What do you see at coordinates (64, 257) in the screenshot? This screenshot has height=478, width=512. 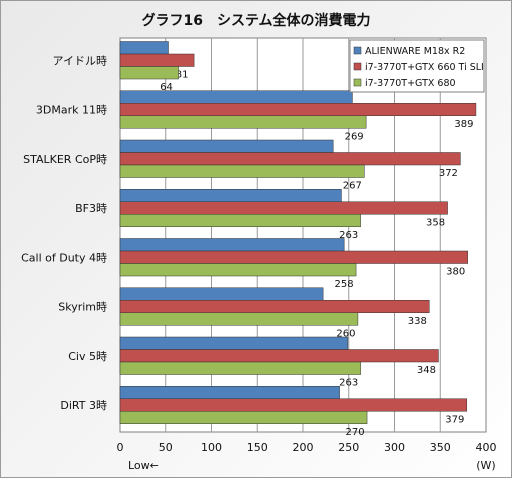 I see `category-label-4: Call of Duty 4時` at bounding box center [64, 257].